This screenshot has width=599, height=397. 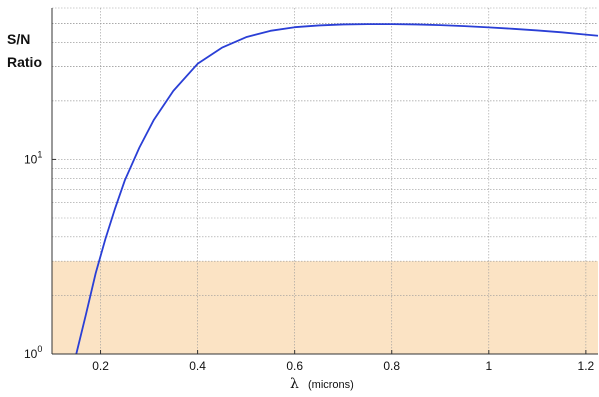 I want to click on y-tick-label: 10¹, so click(x=33, y=157).